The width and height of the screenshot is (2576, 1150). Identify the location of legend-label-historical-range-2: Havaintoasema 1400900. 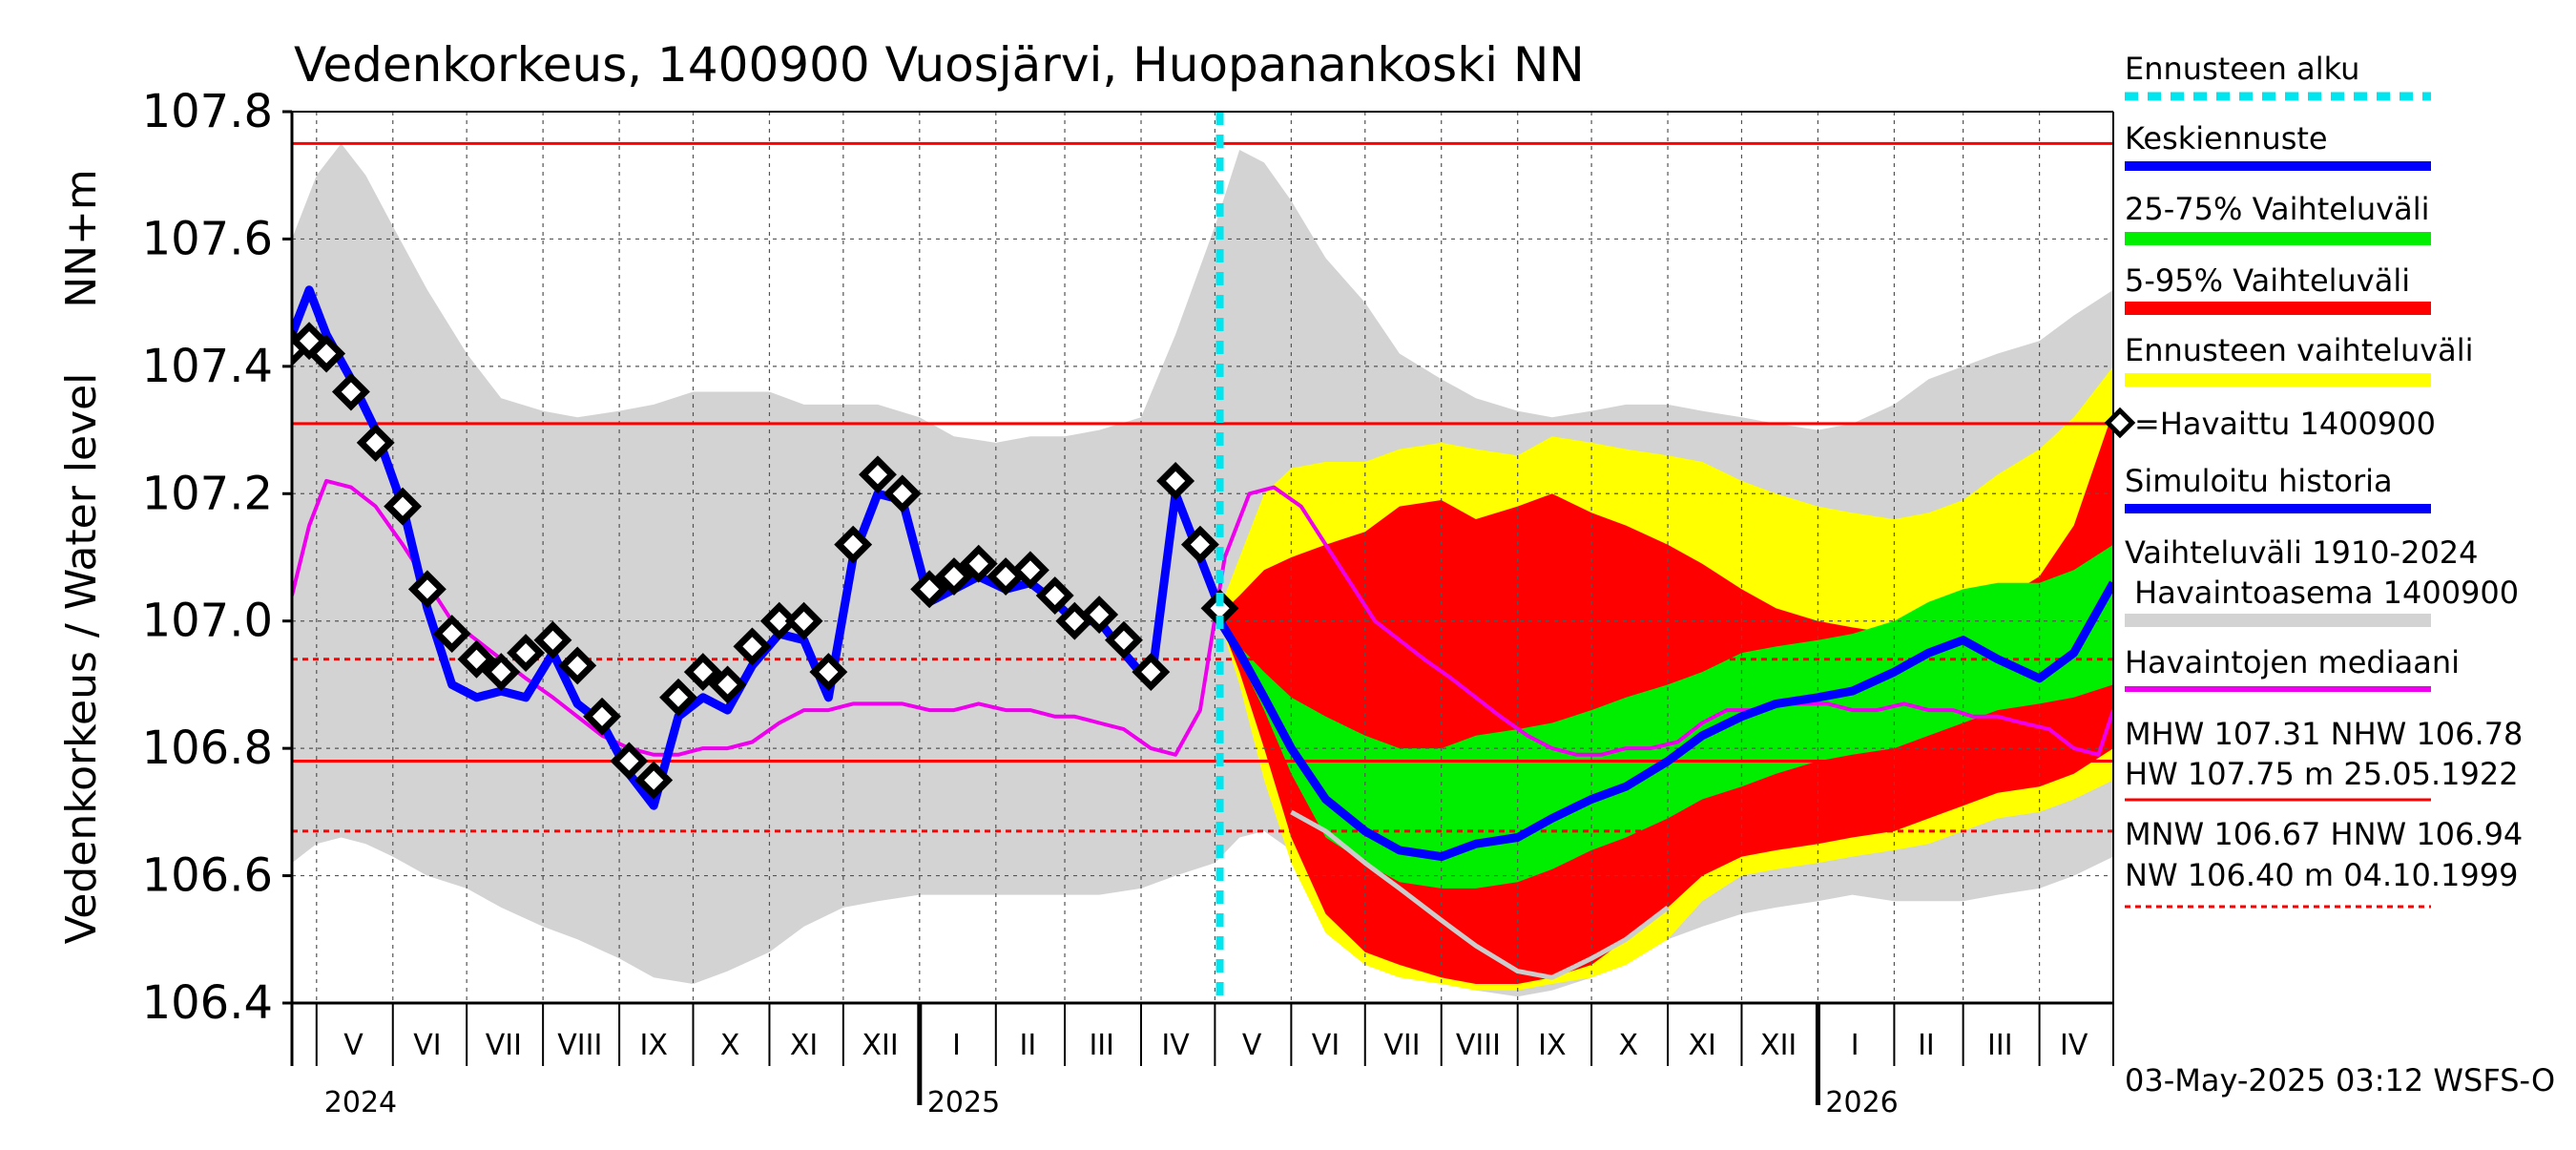
(2322, 593).